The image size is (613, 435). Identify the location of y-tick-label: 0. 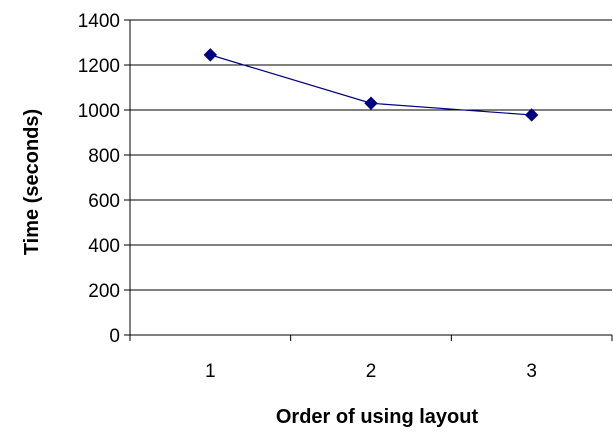
(114, 336).